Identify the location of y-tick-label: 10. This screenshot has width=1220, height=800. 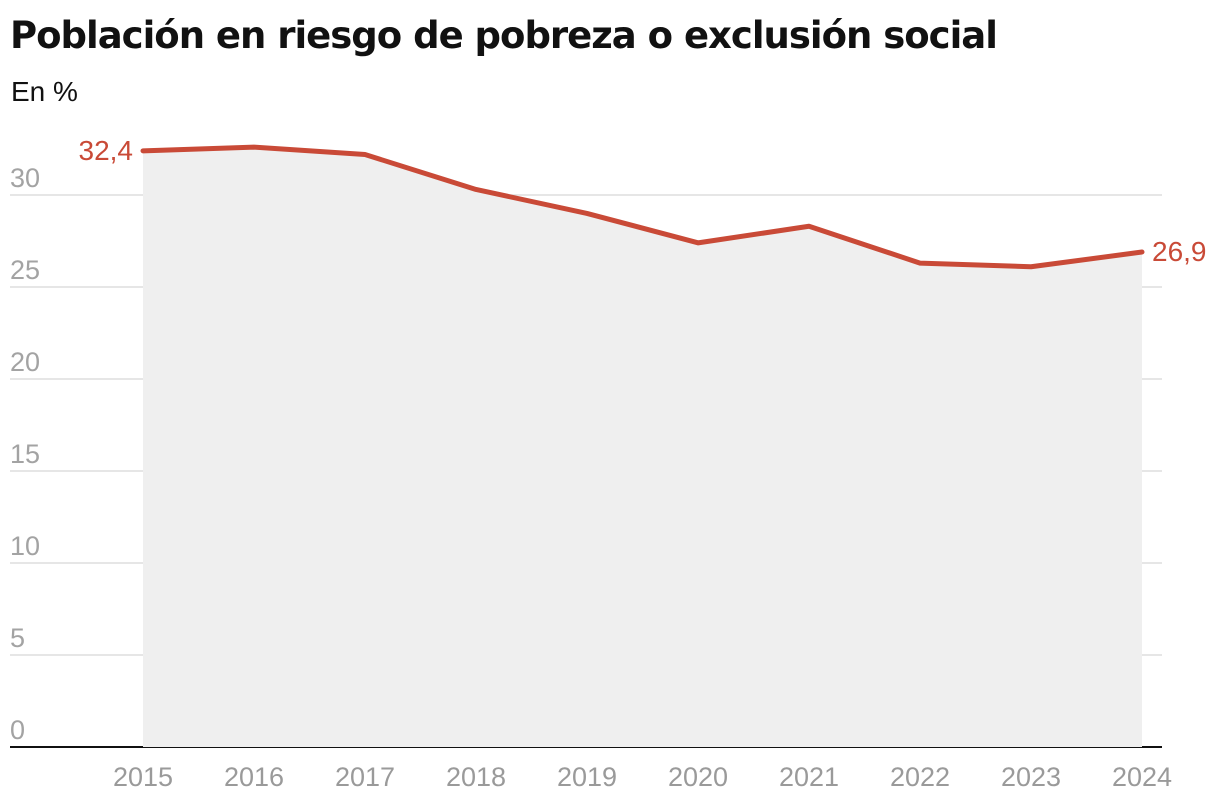
(25, 546).